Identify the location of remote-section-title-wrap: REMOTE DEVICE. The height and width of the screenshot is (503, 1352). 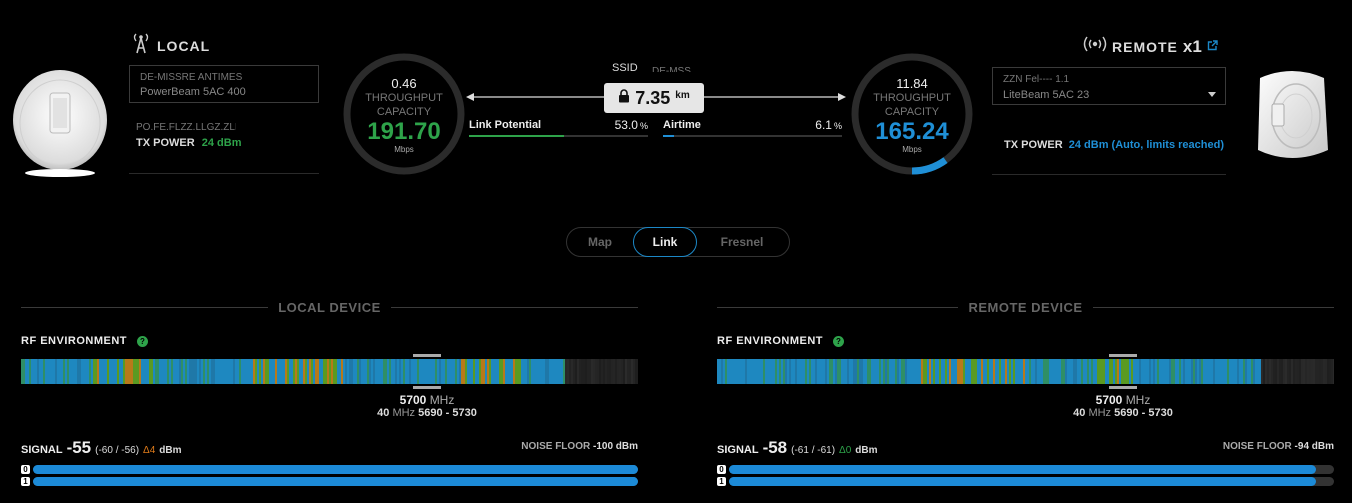
(1025, 308).